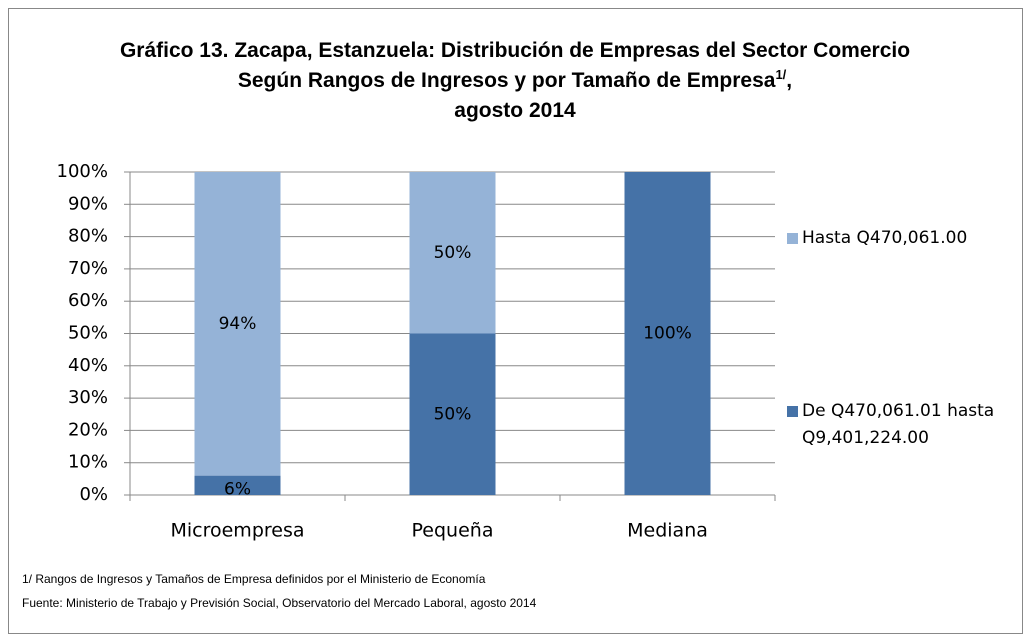  Describe the element at coordinates (88, 462) in the screenshot. I see `y-tick-label: 10%` at that location.